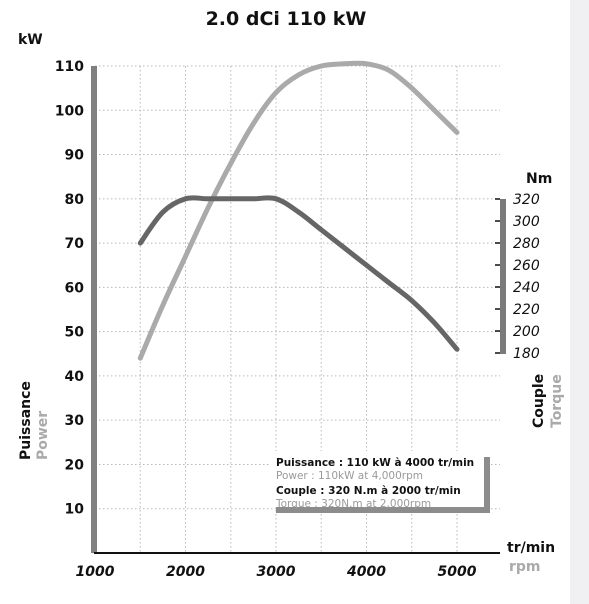 This screenshot has width=589, height=604. Describe the element at coordinates (185, 572) in the screenshot. I see `x-tick-label: 2000` at that location.